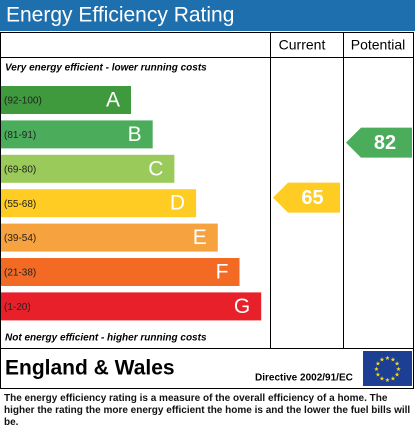  Describe the element at coordinates (20, 135) in the screenshot. I see `band-range: (81-91)` at that location.